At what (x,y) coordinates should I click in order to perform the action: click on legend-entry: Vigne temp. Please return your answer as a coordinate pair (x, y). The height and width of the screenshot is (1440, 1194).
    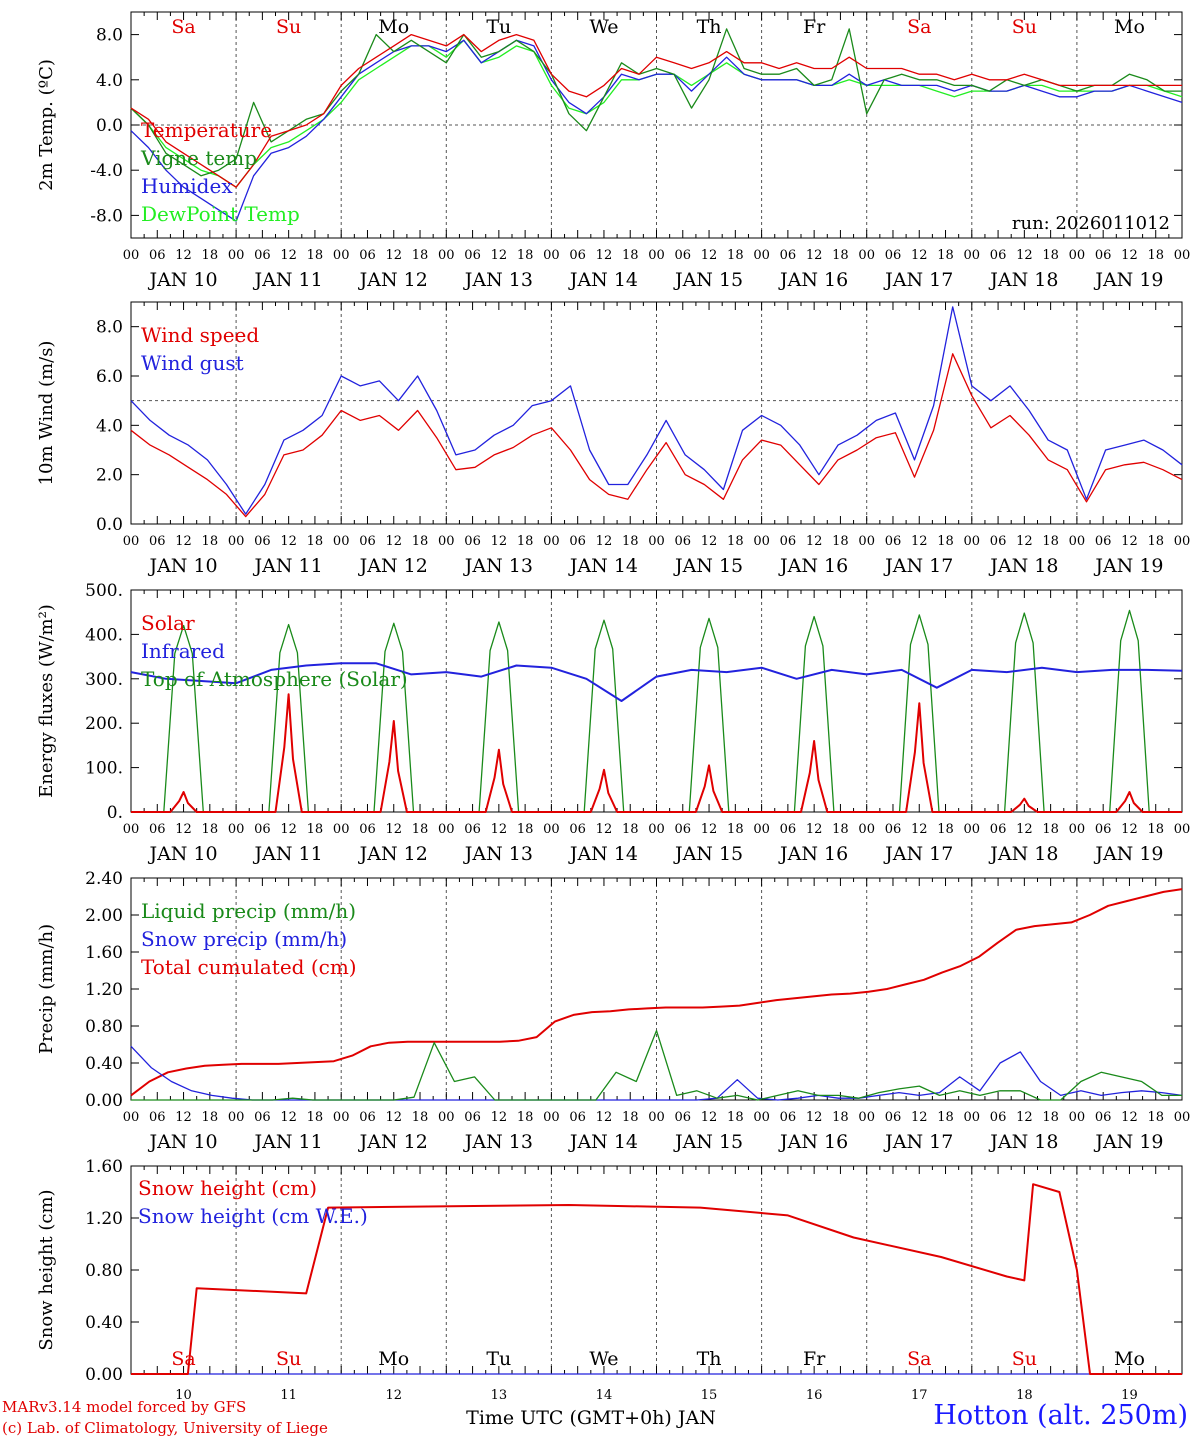
    Looking at the image, I should click on (198, 158).